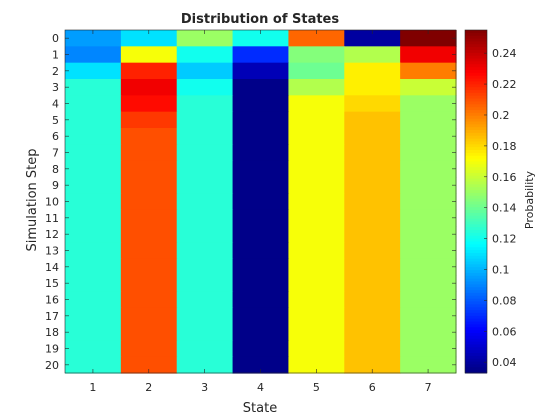 The width and height of the screenshot is (560, 420). Describe the element at coordinates (52, 300) in the screenshot. I see `y-tick-label: 16` at that location.